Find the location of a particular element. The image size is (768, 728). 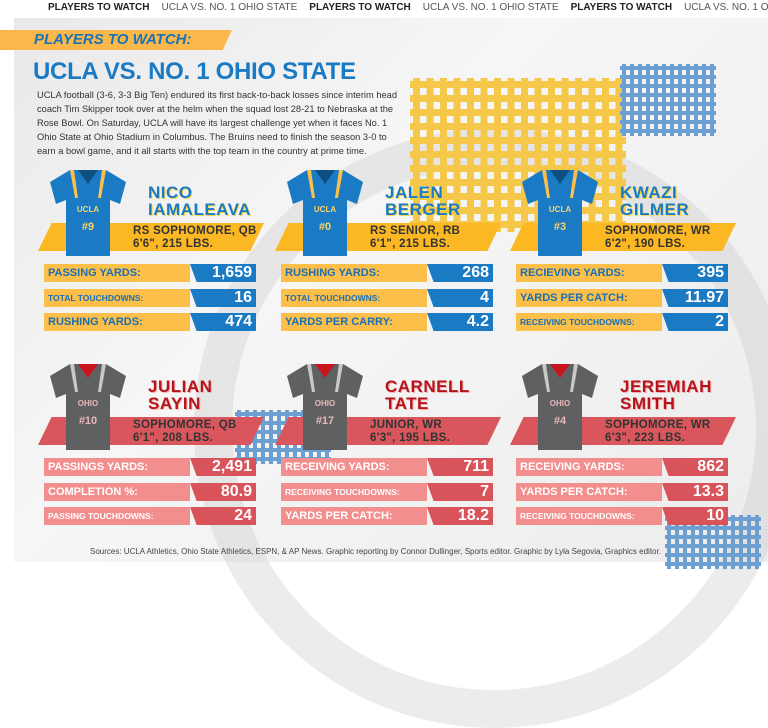

stat-value: 711 is located at coordinates (460, 467).